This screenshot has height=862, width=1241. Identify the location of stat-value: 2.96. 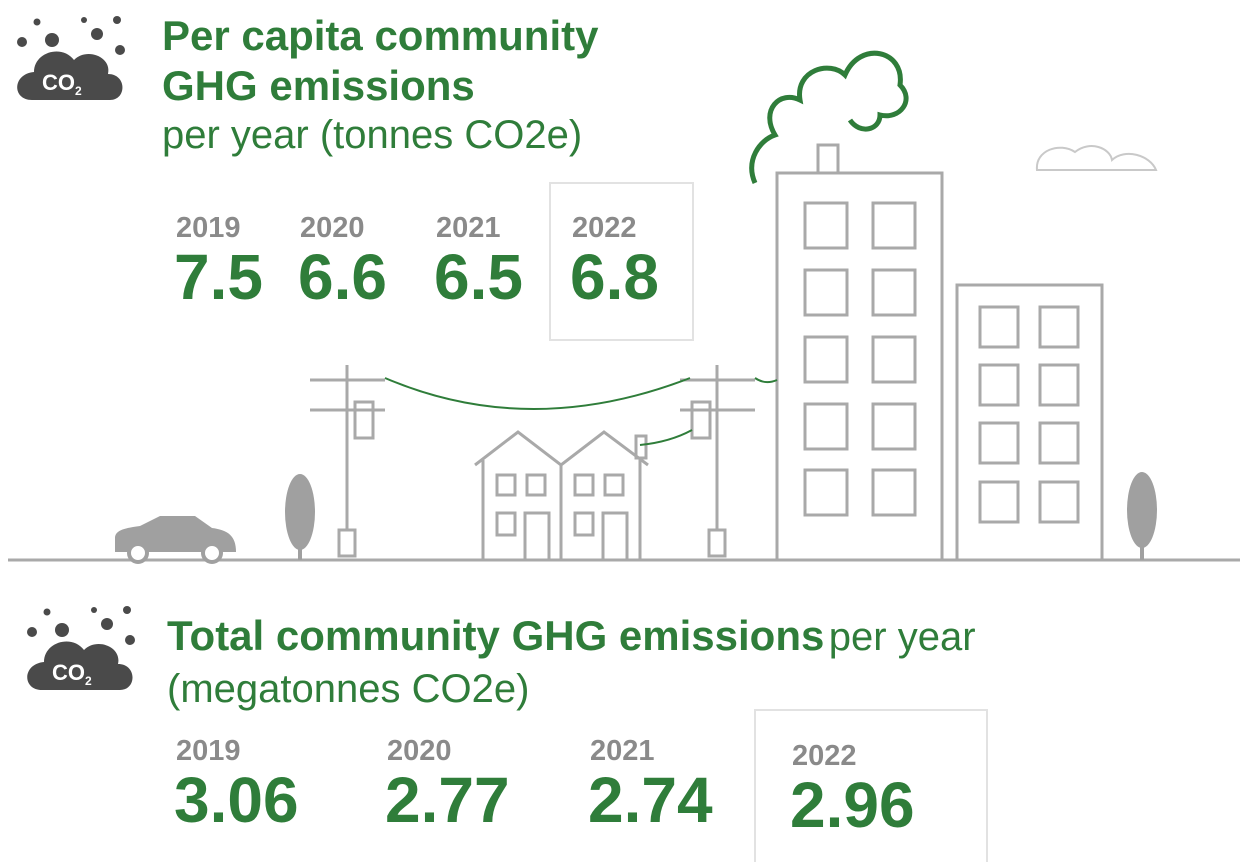
(852, 805).